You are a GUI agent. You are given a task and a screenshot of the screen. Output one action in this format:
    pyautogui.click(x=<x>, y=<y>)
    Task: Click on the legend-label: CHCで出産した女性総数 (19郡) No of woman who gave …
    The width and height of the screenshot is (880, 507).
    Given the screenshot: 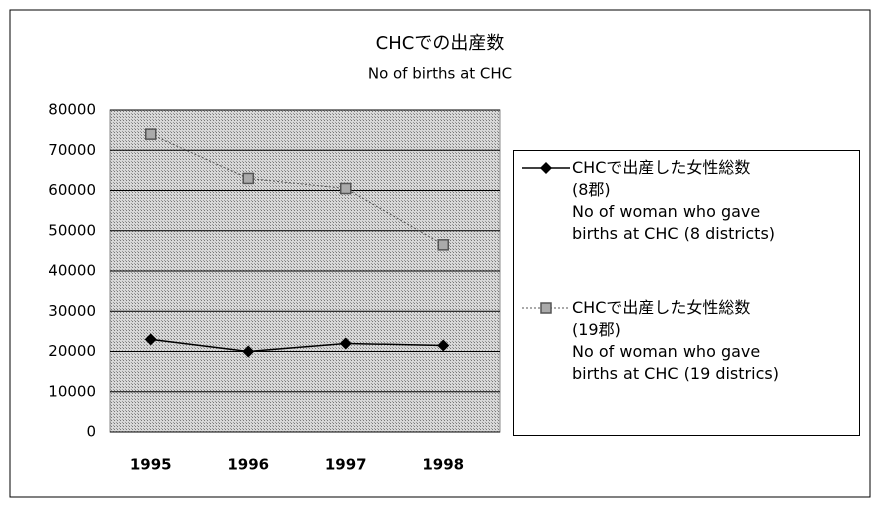 What is the action you would take?
    pyautogui.click(x=675, y=340)
    